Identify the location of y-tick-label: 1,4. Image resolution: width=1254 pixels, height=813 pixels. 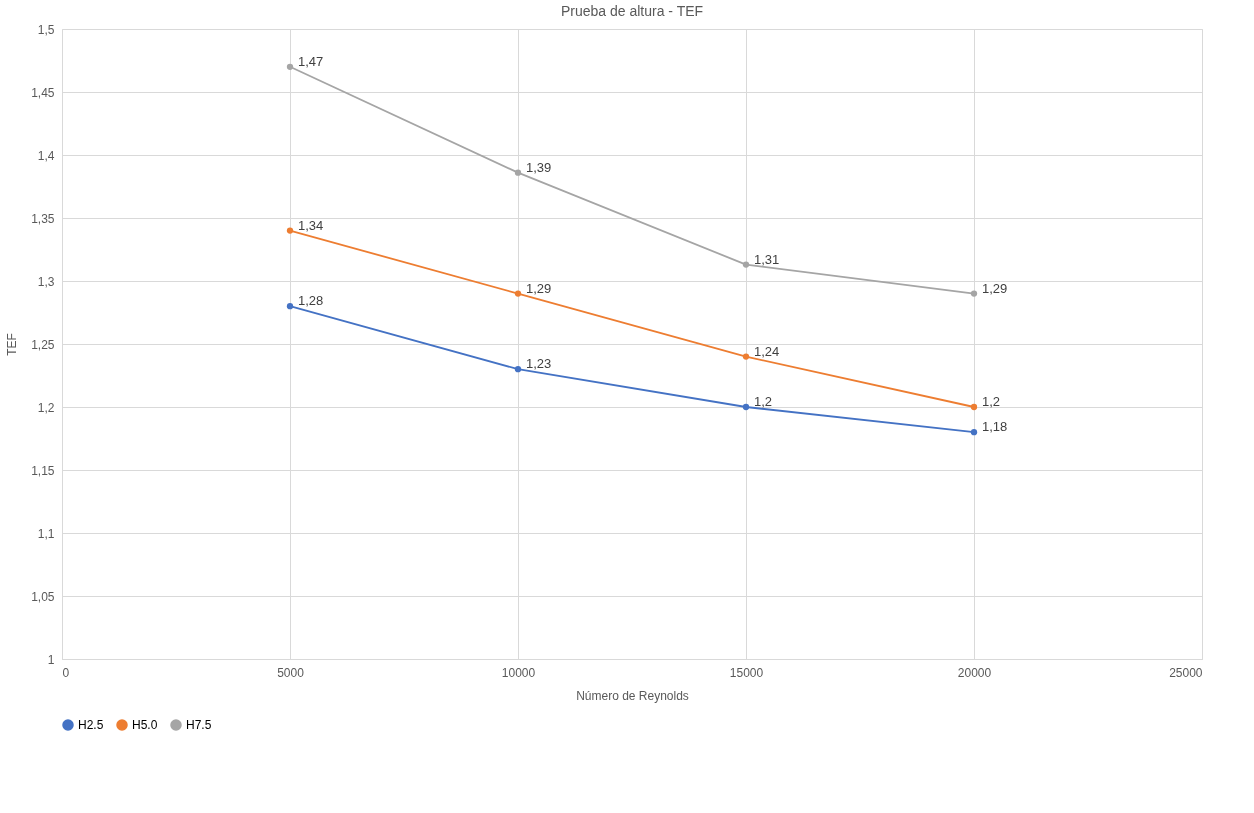
(46, 155).